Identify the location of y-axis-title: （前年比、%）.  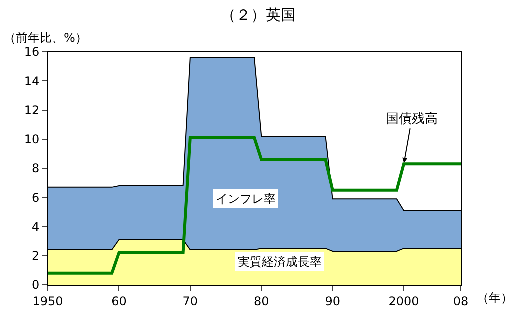
(46, 38).